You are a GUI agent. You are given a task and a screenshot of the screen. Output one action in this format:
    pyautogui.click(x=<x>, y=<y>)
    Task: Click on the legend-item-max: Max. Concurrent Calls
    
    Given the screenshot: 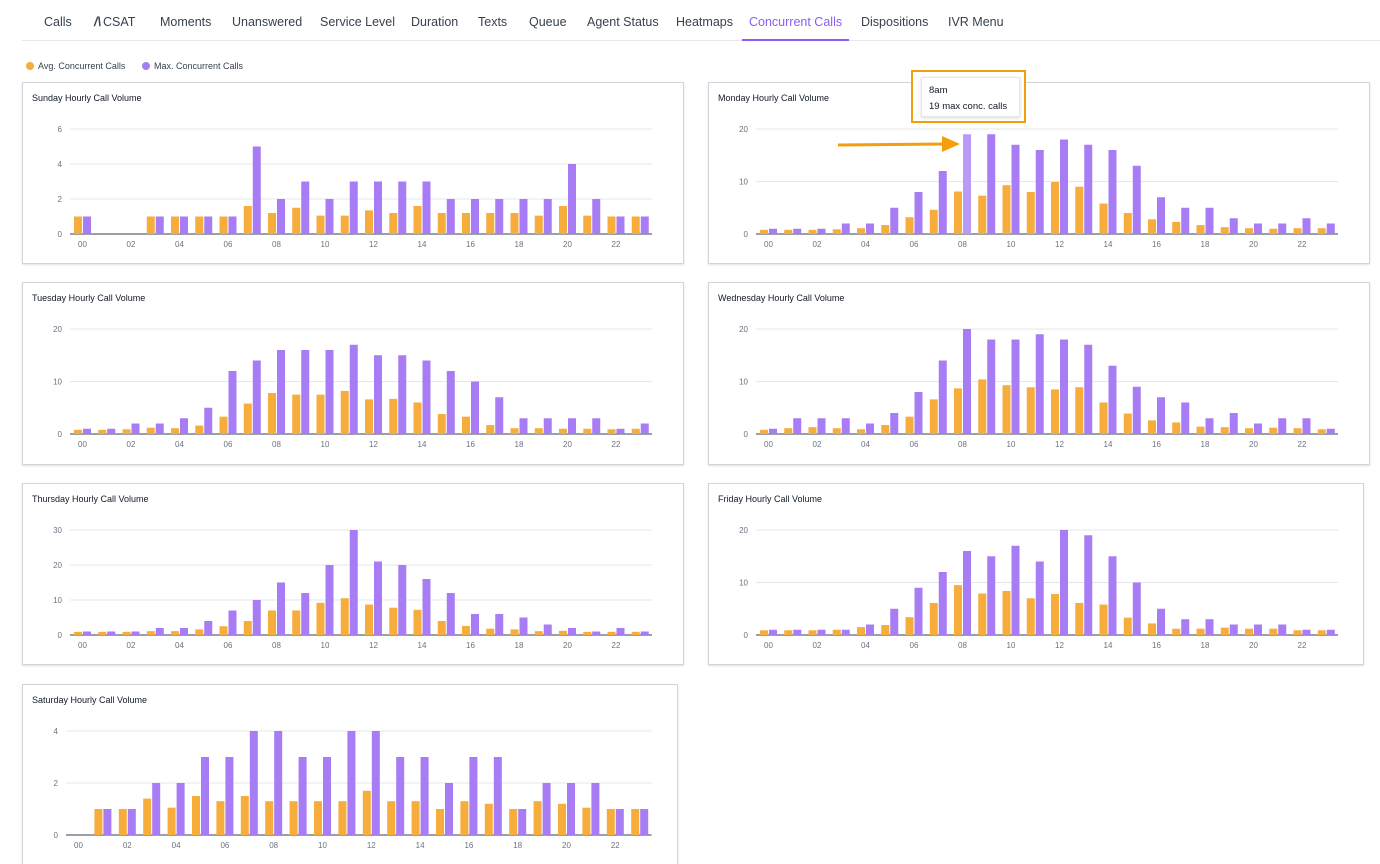 What is the action you would take?
    pyautogui.click(x=192, y=66)
    